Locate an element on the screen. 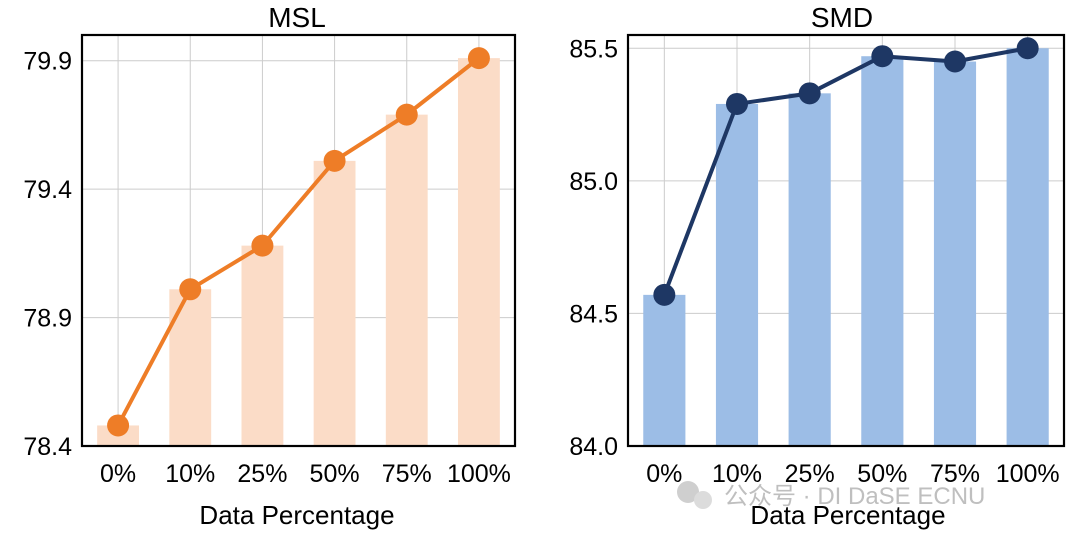 This screenshot has height=540, width=1080. smd-x-axis-label: Data Percentage is located at coordinates (847, 515).